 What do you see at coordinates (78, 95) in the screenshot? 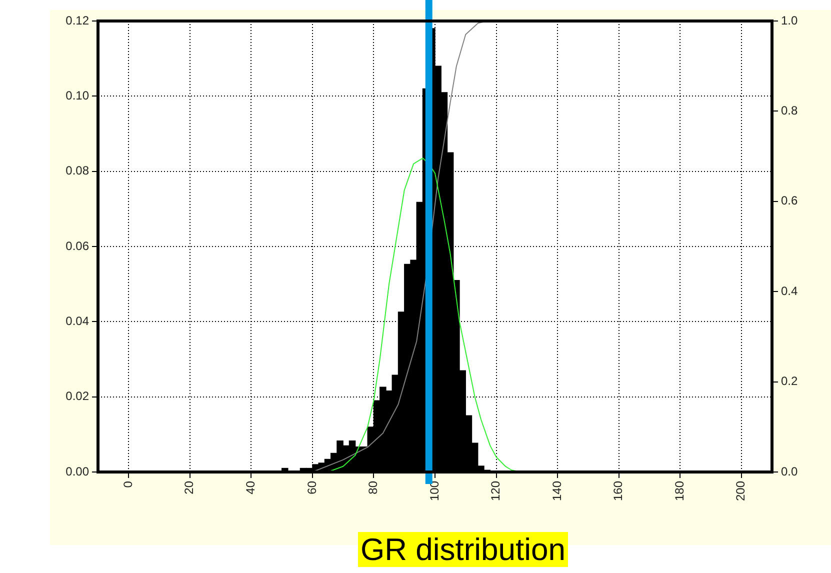
I see `y-tick-label: 0.10` at bounding box center [78, 95].